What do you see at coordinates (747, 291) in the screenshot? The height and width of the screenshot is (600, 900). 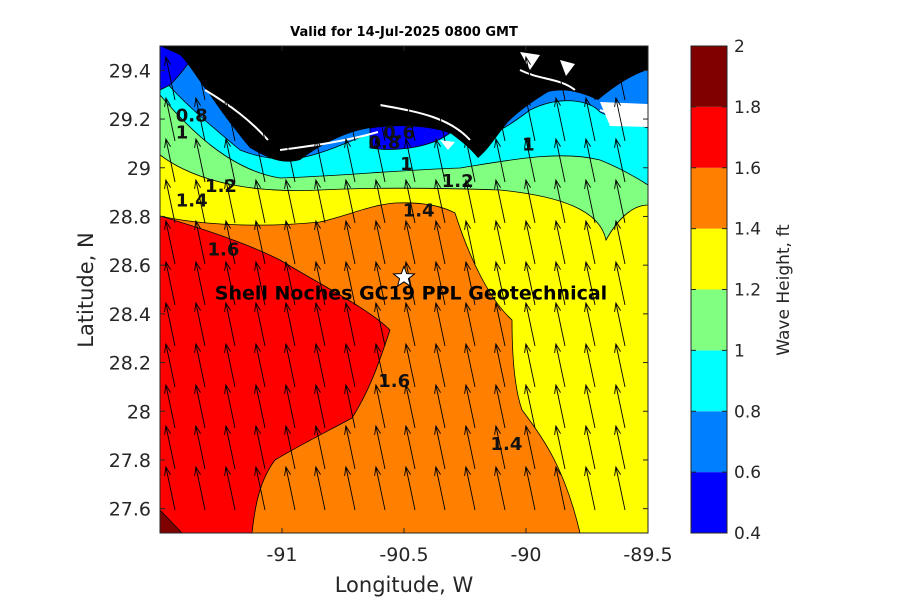 I see `colorbar-tick-label: 1.2` at bounding box center [747, 291].